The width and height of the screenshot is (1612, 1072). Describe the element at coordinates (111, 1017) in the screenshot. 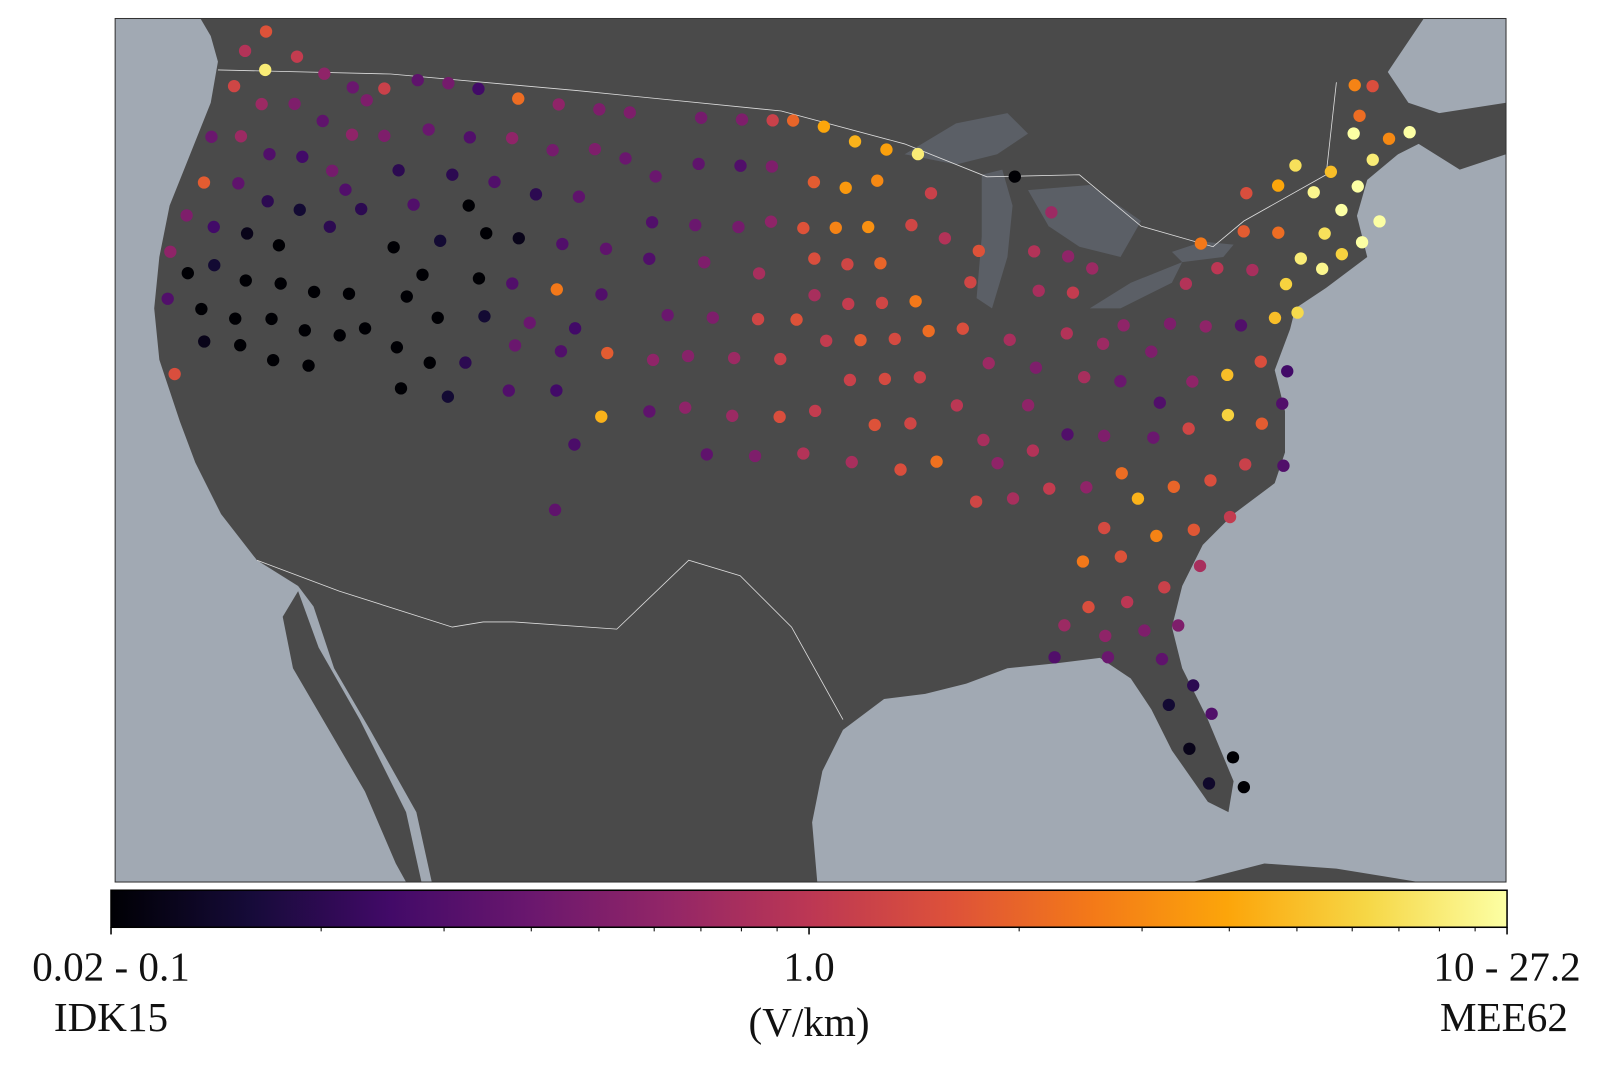

I see `left-label: IDK15` at that location.